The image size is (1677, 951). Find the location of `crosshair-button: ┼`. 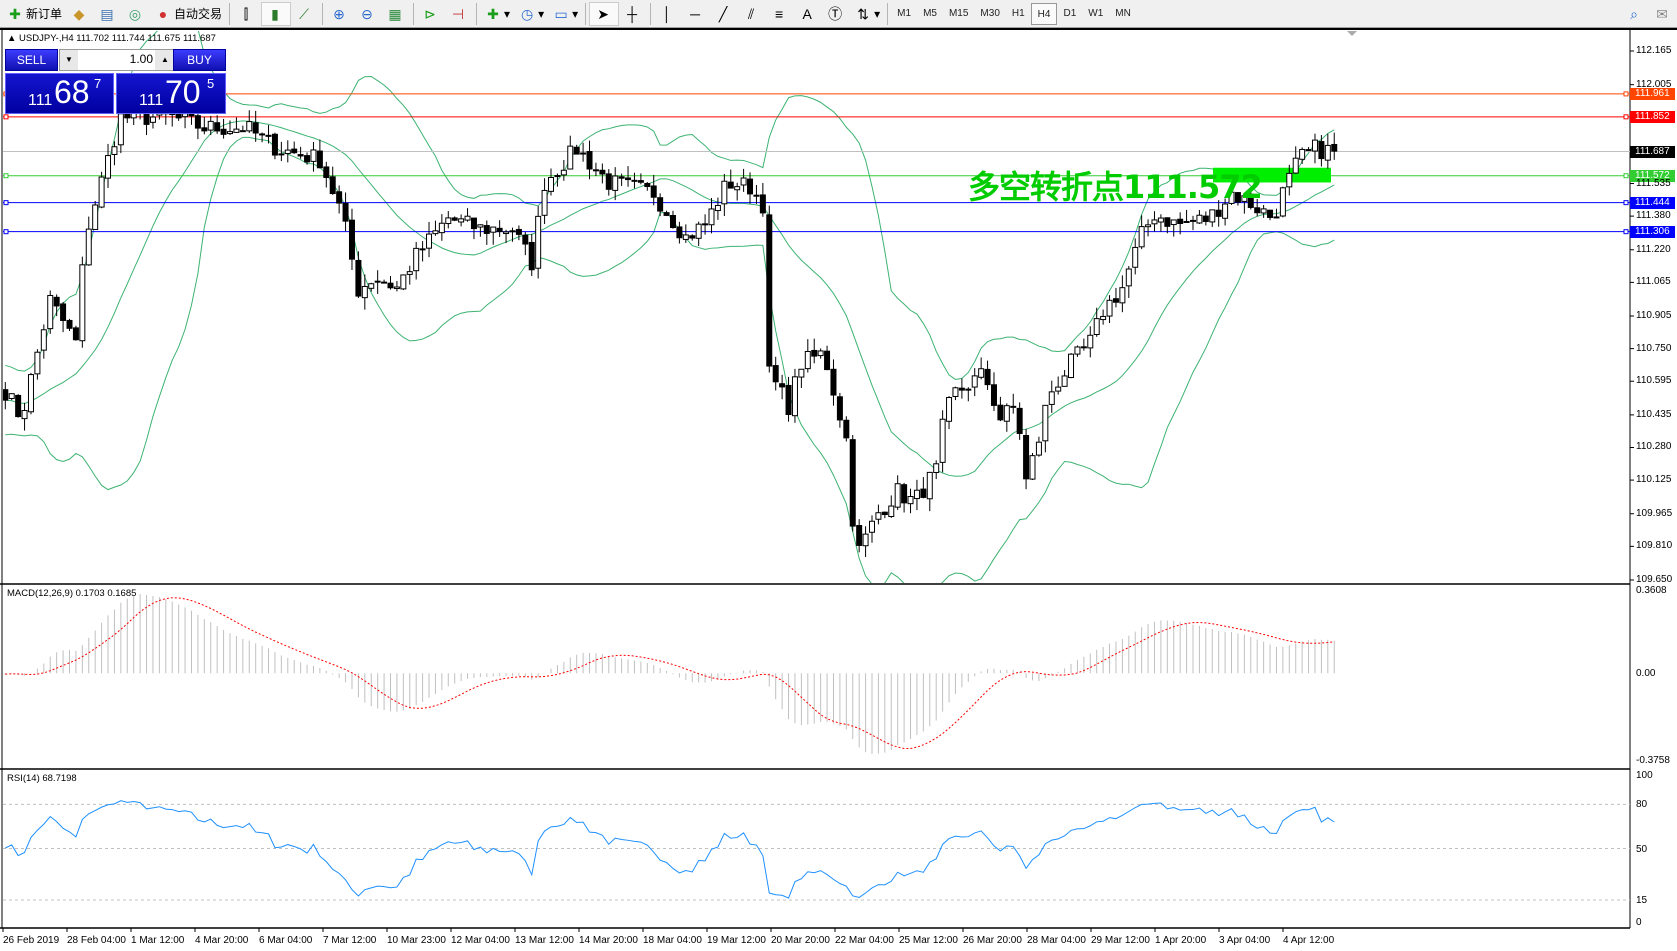

crosshair-button: ┼ is located at coordinates (633, 14).